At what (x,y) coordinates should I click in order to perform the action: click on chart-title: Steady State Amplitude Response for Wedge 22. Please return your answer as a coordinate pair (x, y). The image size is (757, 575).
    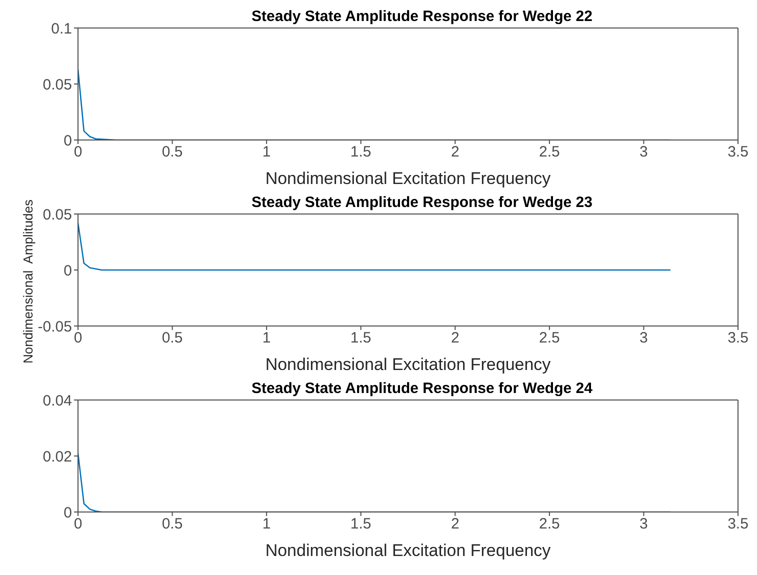
    Looking at the image, I should click on (422, 16).